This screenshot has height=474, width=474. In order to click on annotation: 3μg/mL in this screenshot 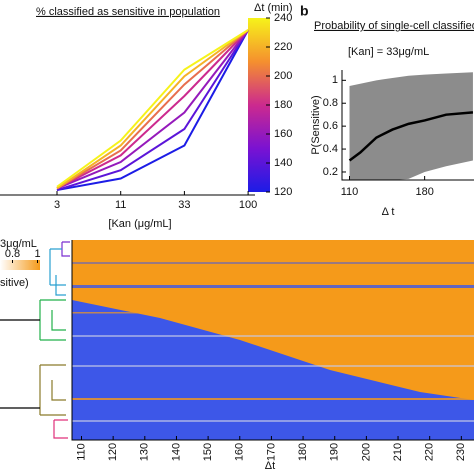, I will do `click(18, 244)`.